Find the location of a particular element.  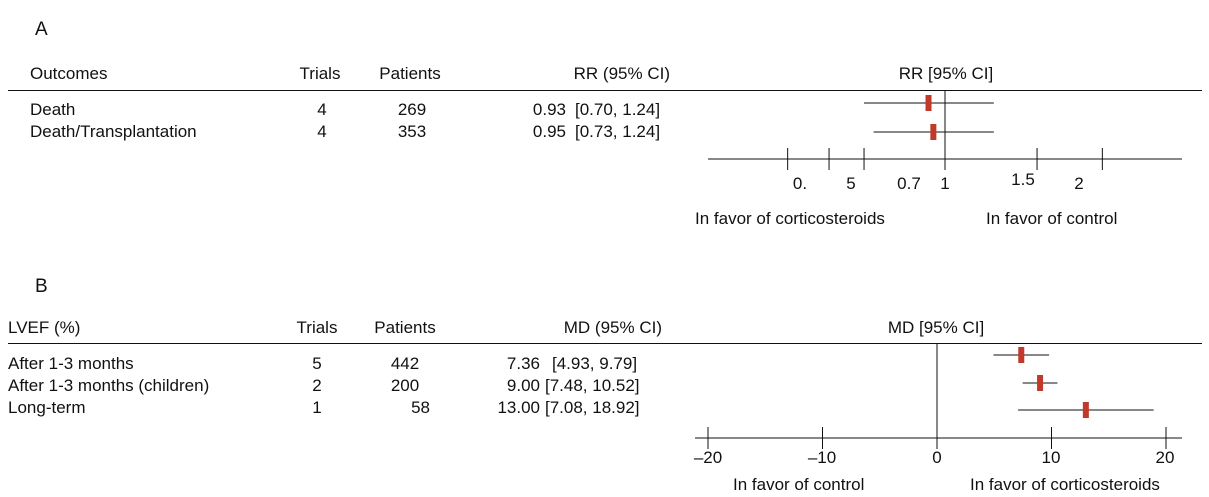

panel-b-row-ci: [7.48, 10.52] is located at coordinates (592, 385).